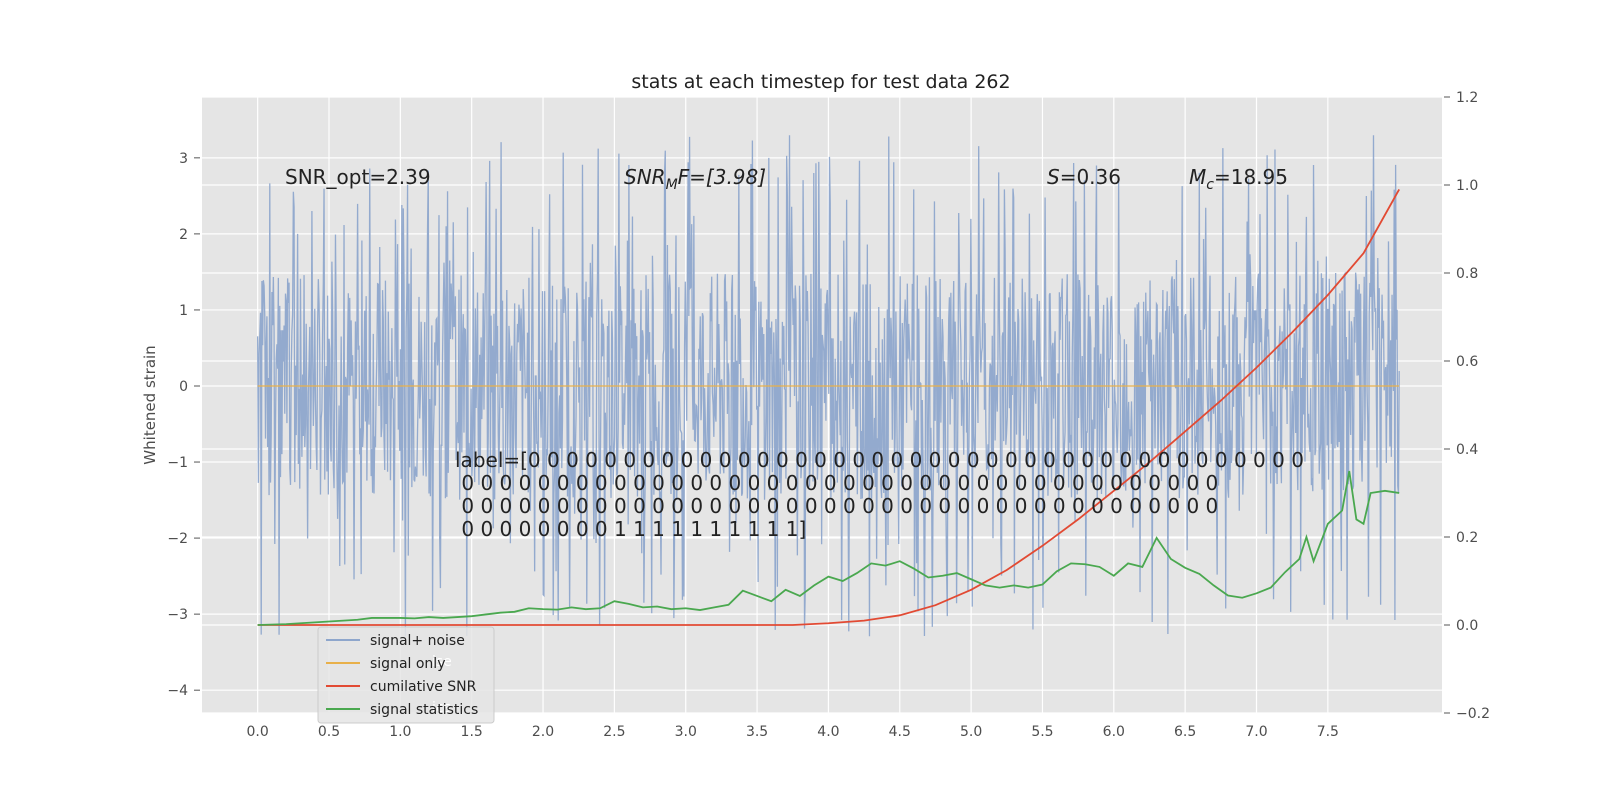 Image resolution: width=1600 pixels, height=800 pixels. I want to click on annotation-snr-mf: SNRMF=[3.98], so click(695, 179).